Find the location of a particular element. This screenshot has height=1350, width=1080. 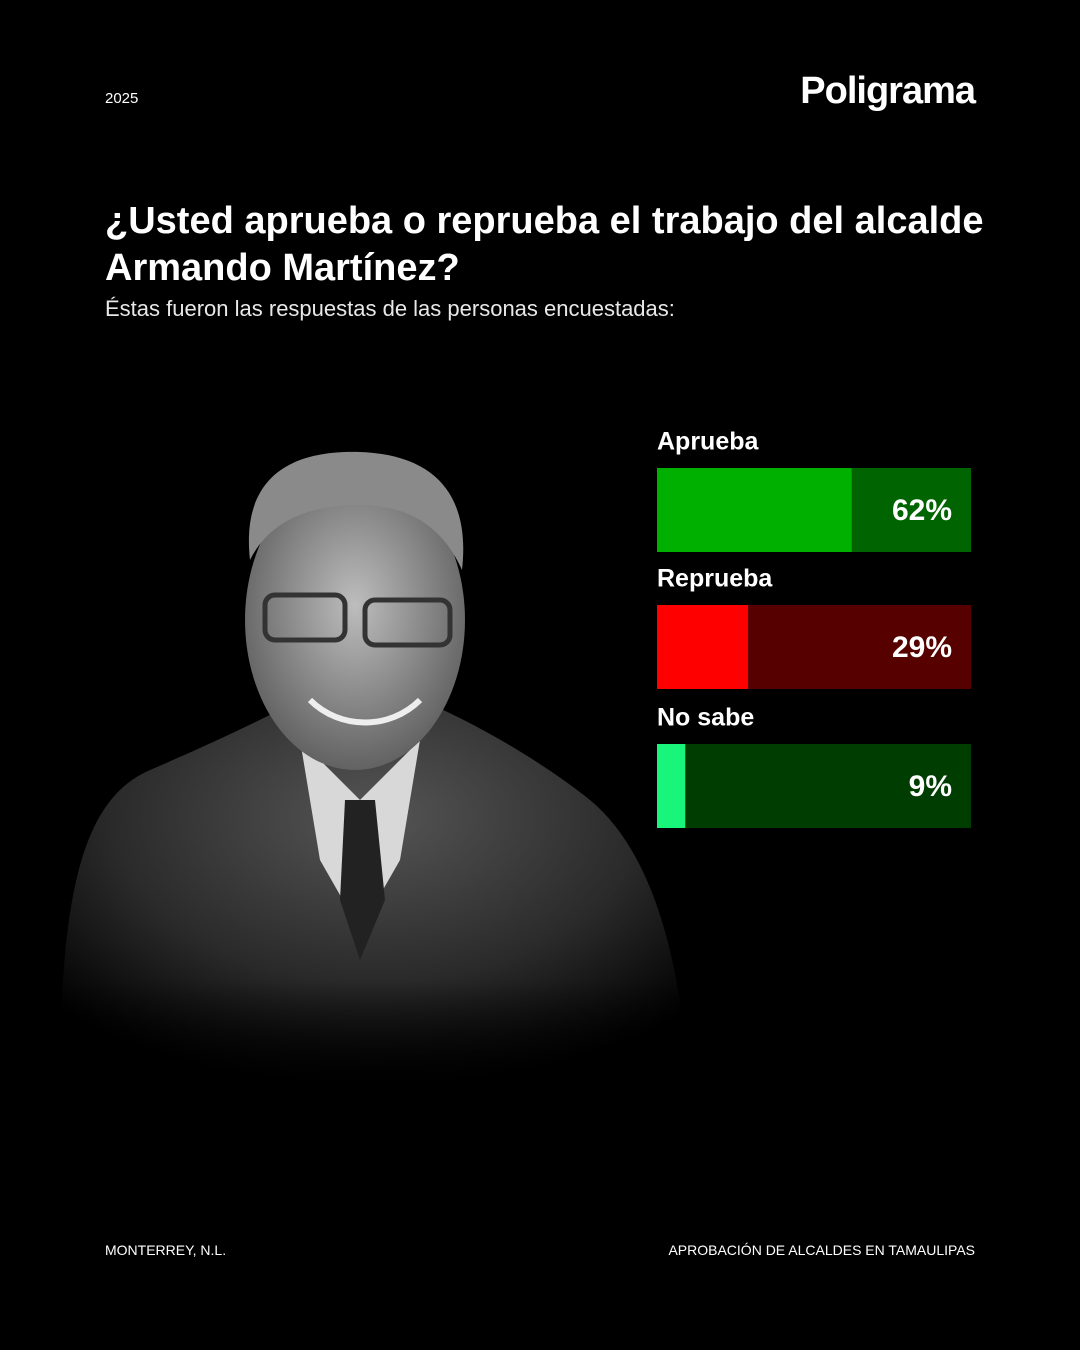

category-label: No sabe is located at coordinates (705, 718).